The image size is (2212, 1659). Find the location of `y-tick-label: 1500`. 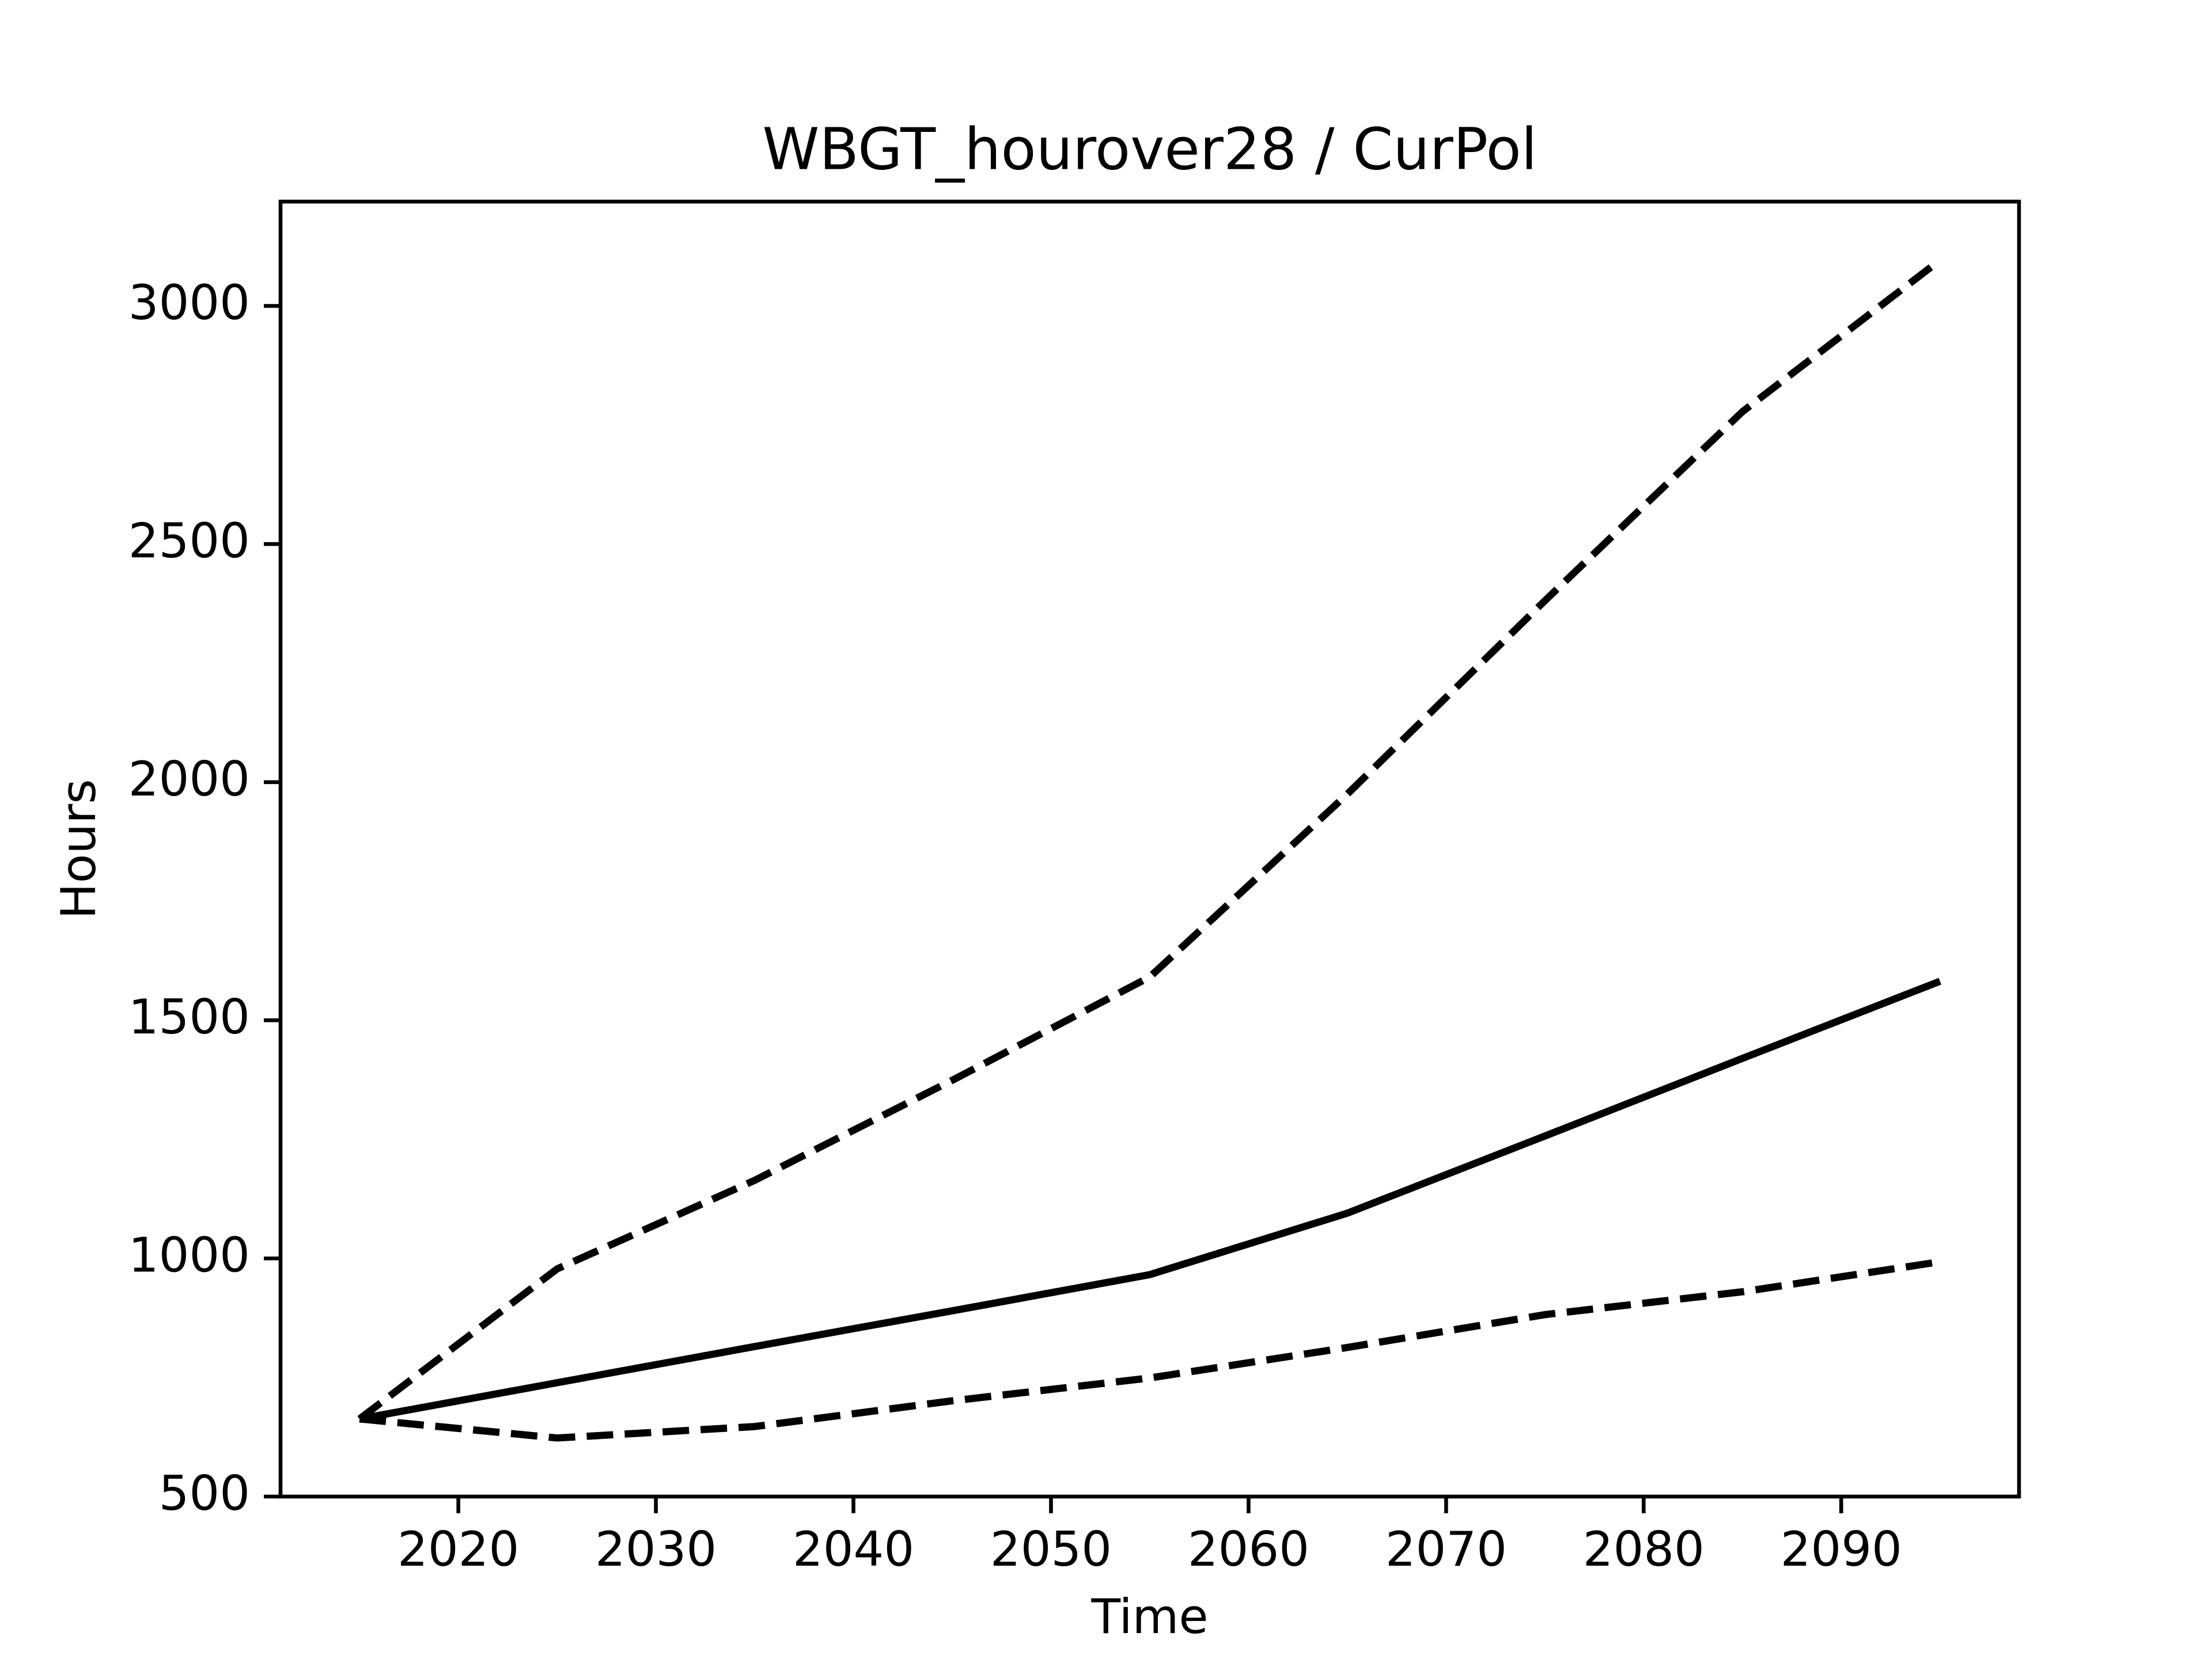

y-tick-label: 1500 is located at coordinates (189, 1017).